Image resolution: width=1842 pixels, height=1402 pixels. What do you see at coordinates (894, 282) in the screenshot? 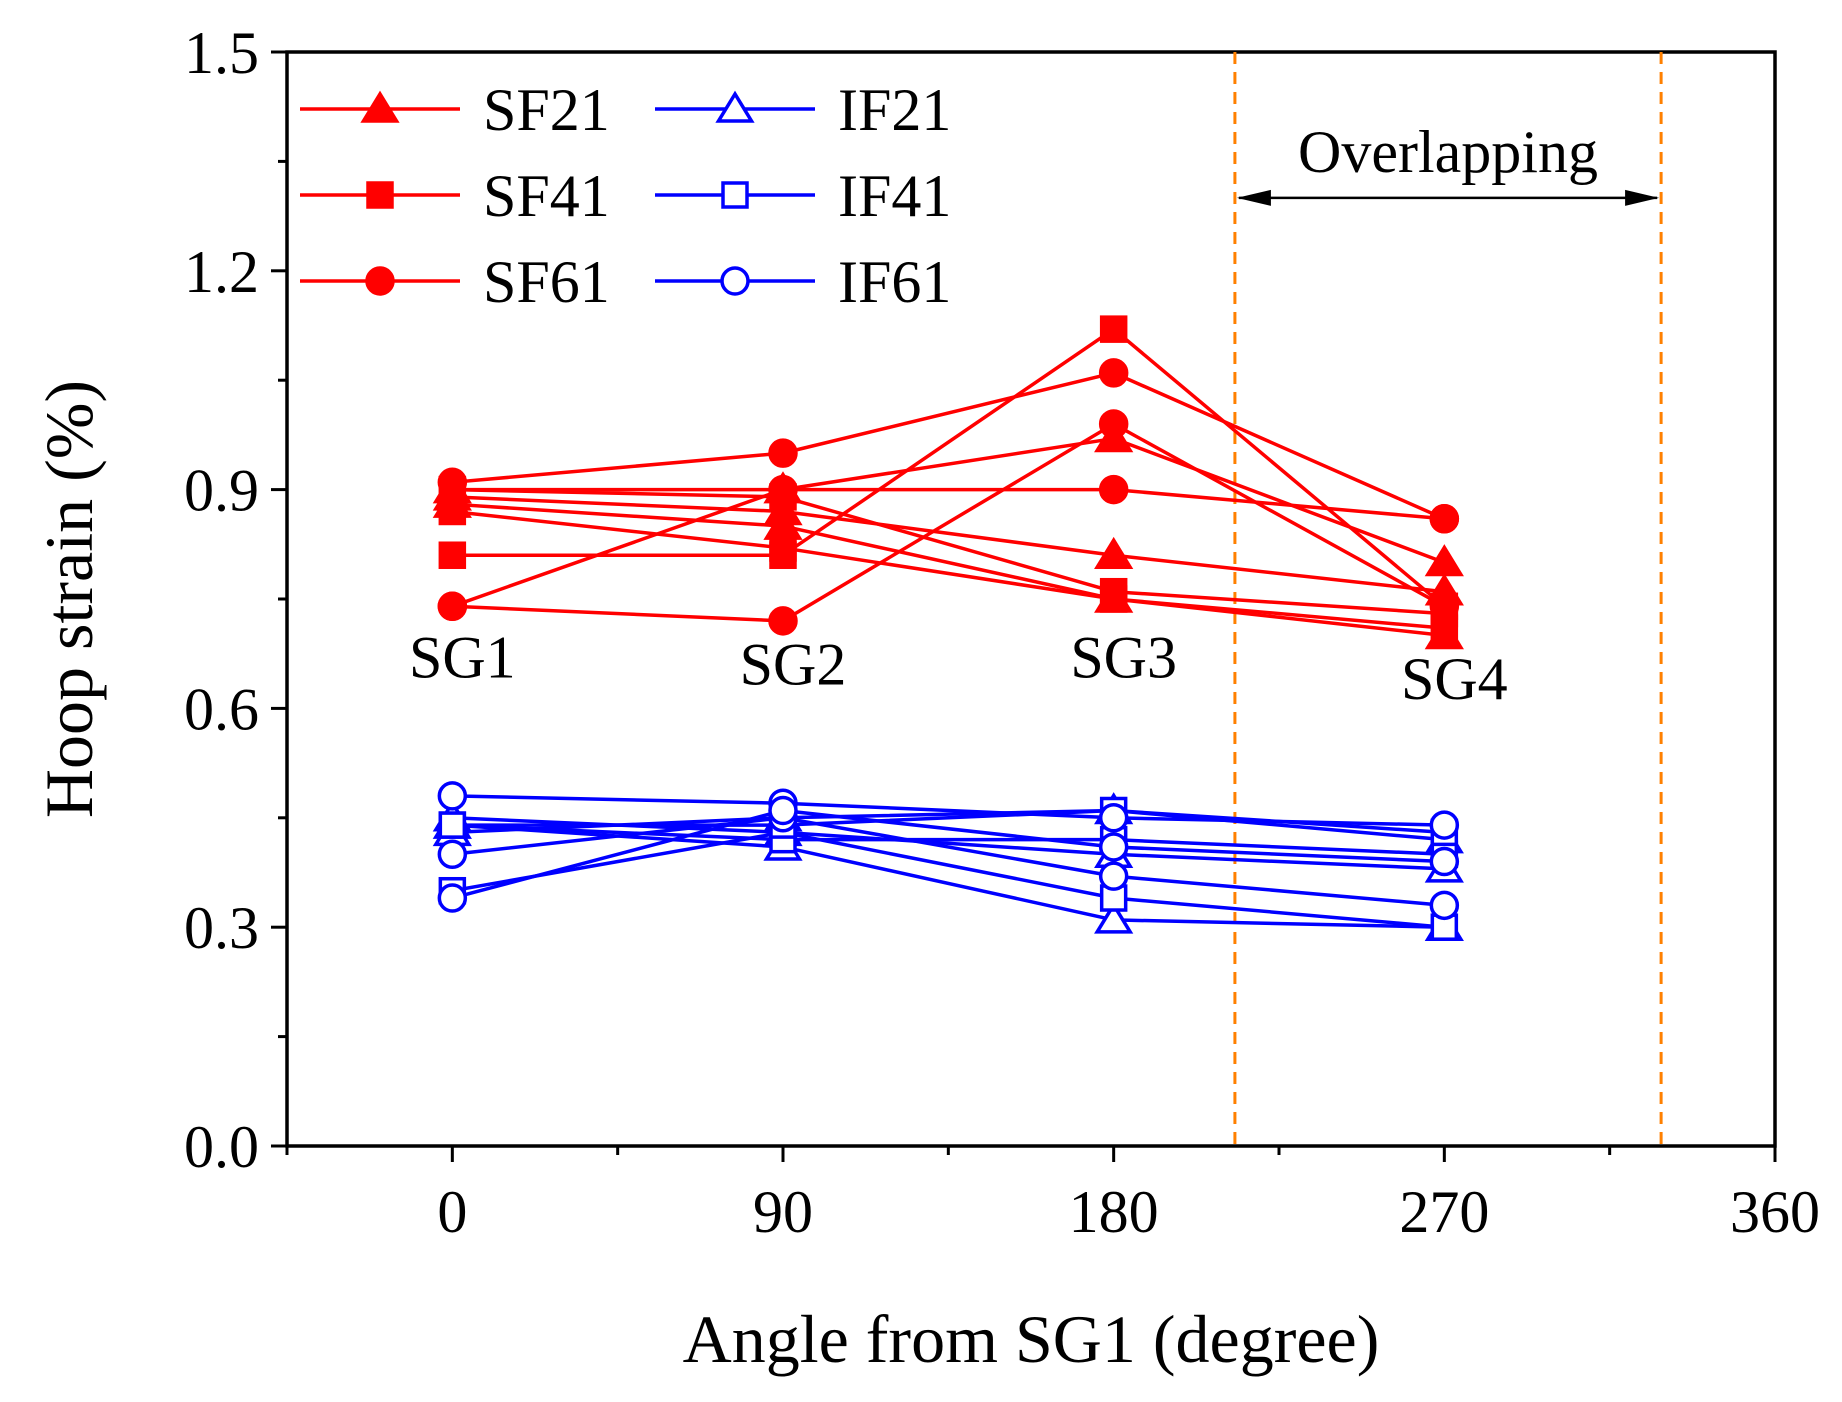
I see `legend-label-if61: IF61` at bounding box center [894, 282].